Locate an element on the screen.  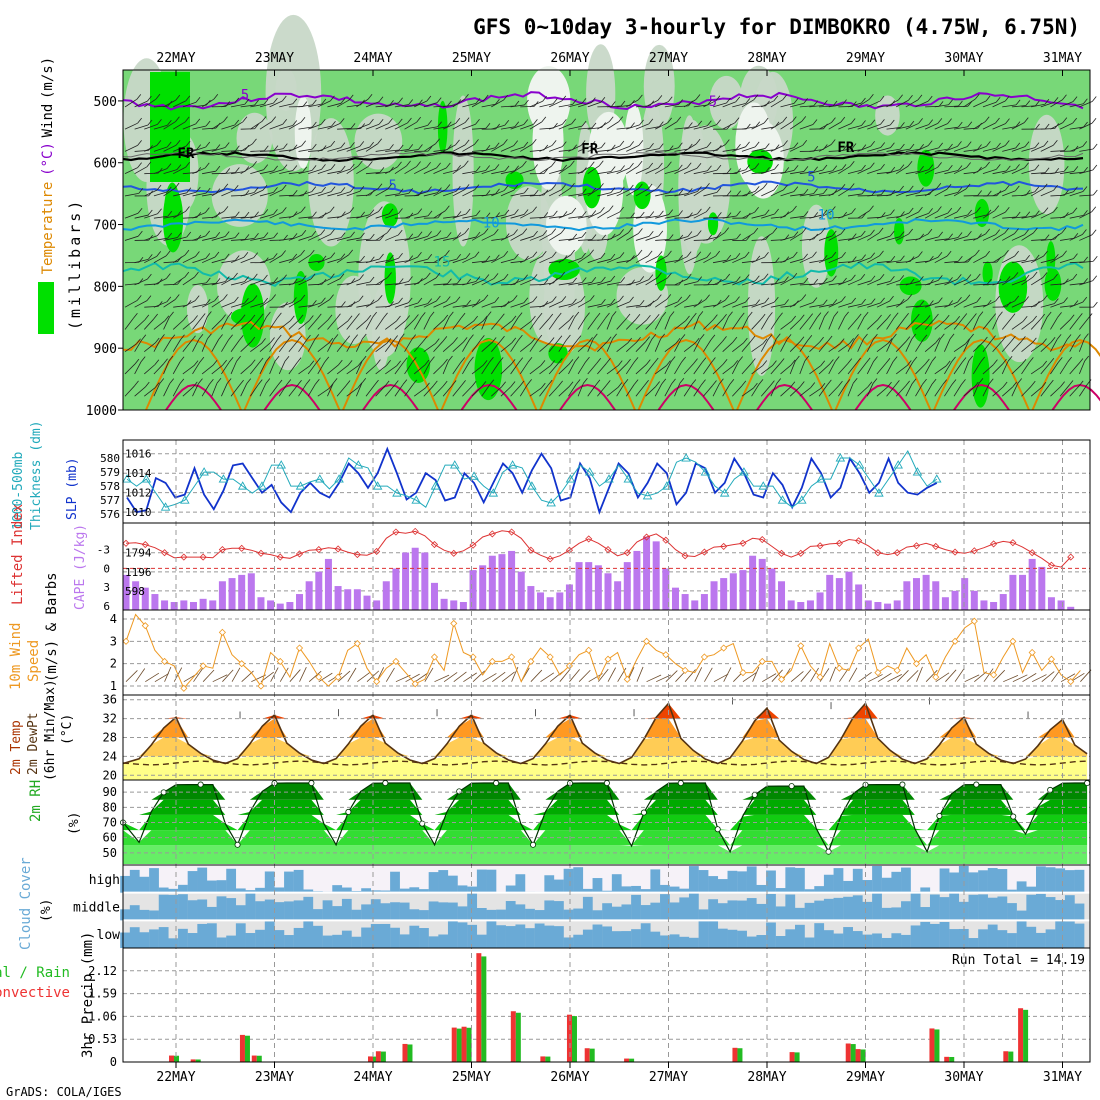
rh-dry-patch is located at coordinates (642, 296).